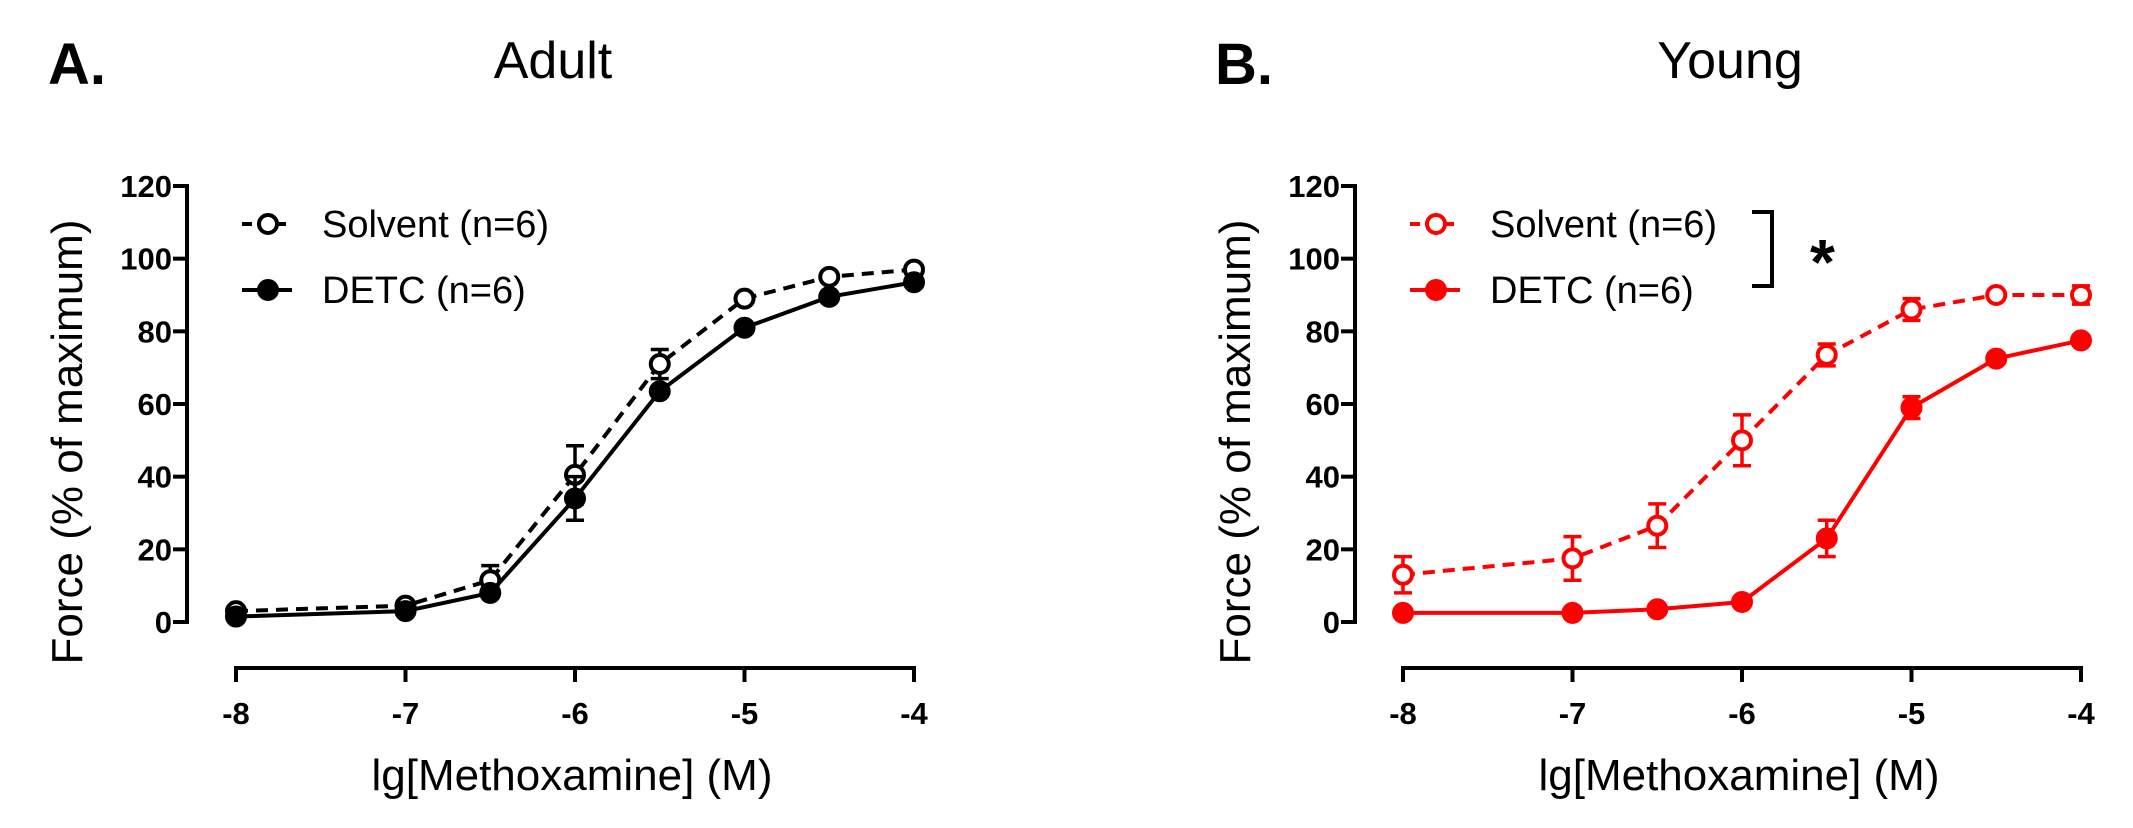 The width and height of the screenshot is (2133, 828). I want to click on panel-title-adult: Adult, so click(553, 61).